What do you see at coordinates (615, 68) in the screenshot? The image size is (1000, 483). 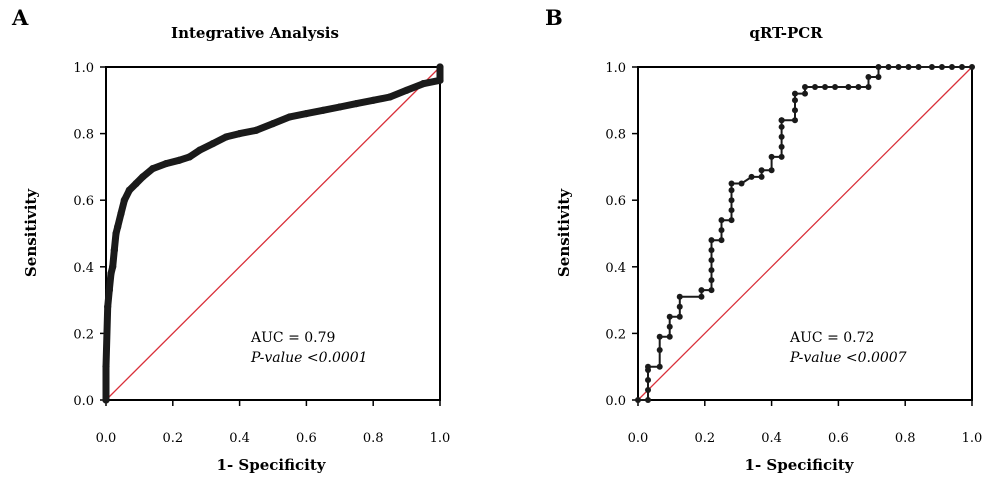 I see `panel-b-ytick-label-5: 1.0` at bounding box center [615, 68].